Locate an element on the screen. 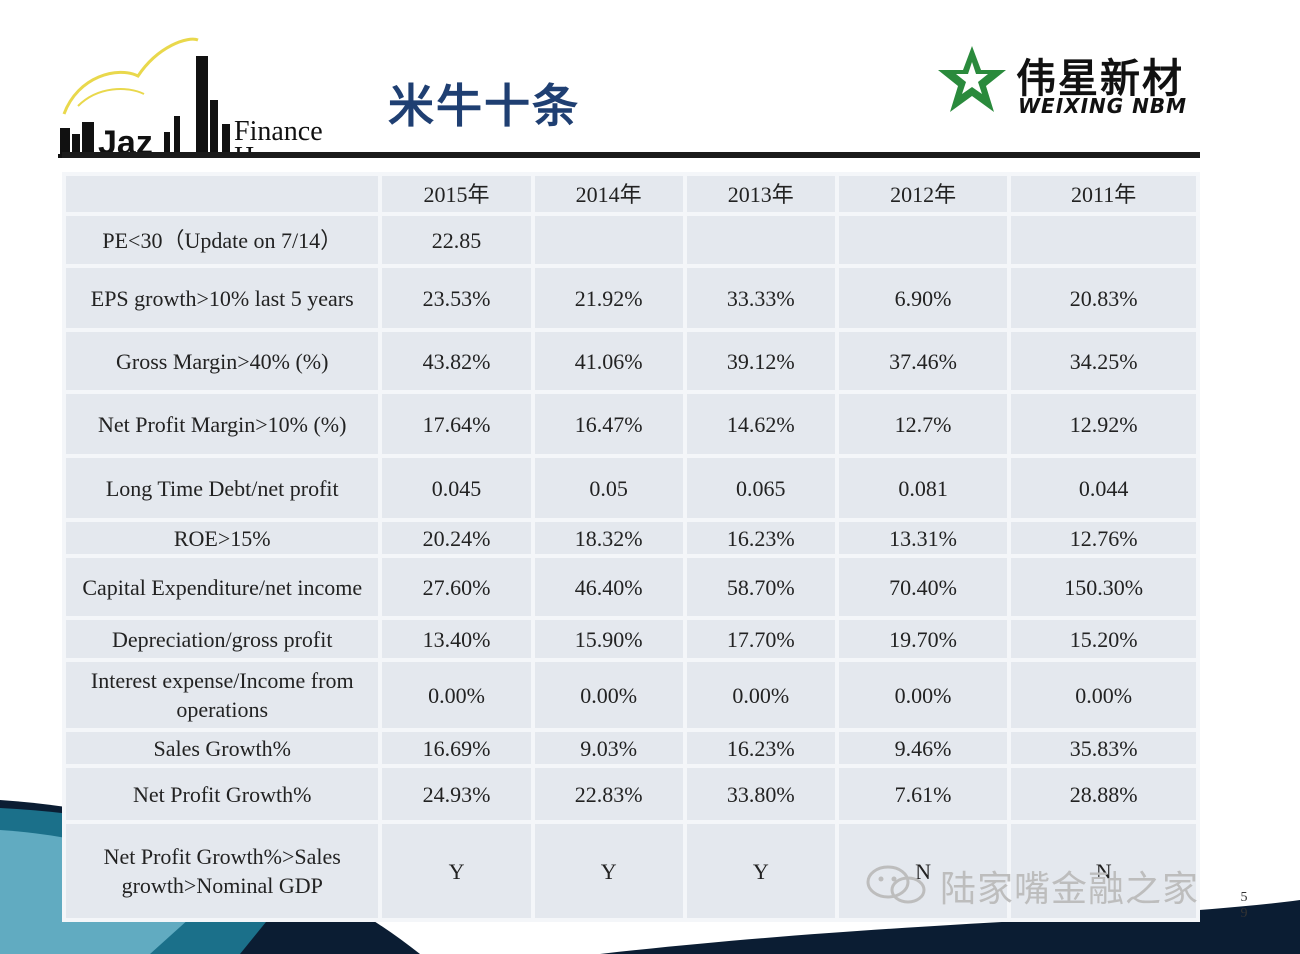  header-cell: 2015年 is located at coordinates (456, 194).